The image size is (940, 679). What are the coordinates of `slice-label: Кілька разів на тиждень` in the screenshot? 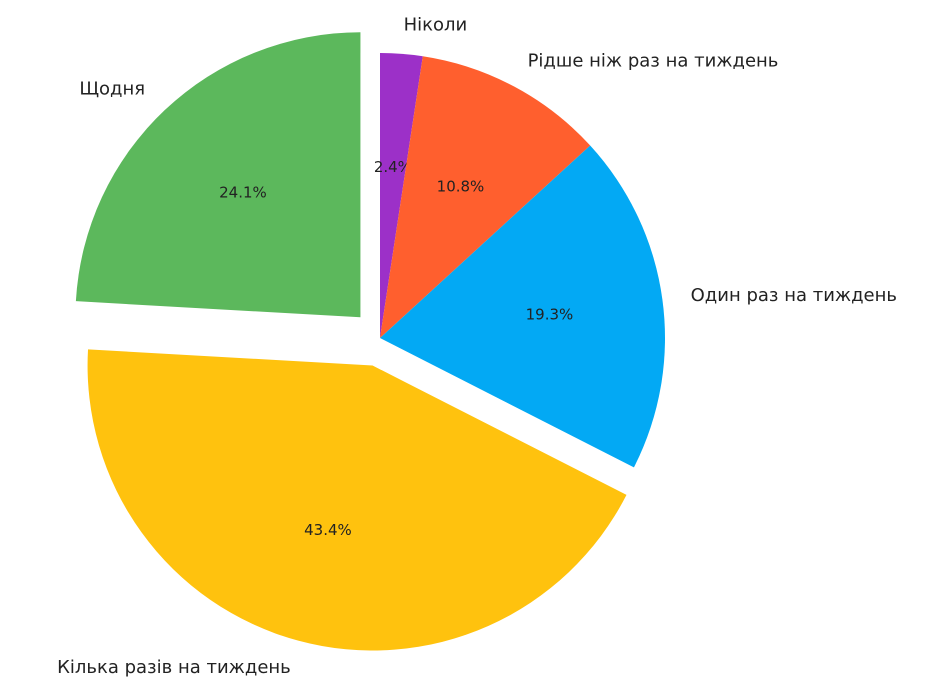 It's located at (174, 667).